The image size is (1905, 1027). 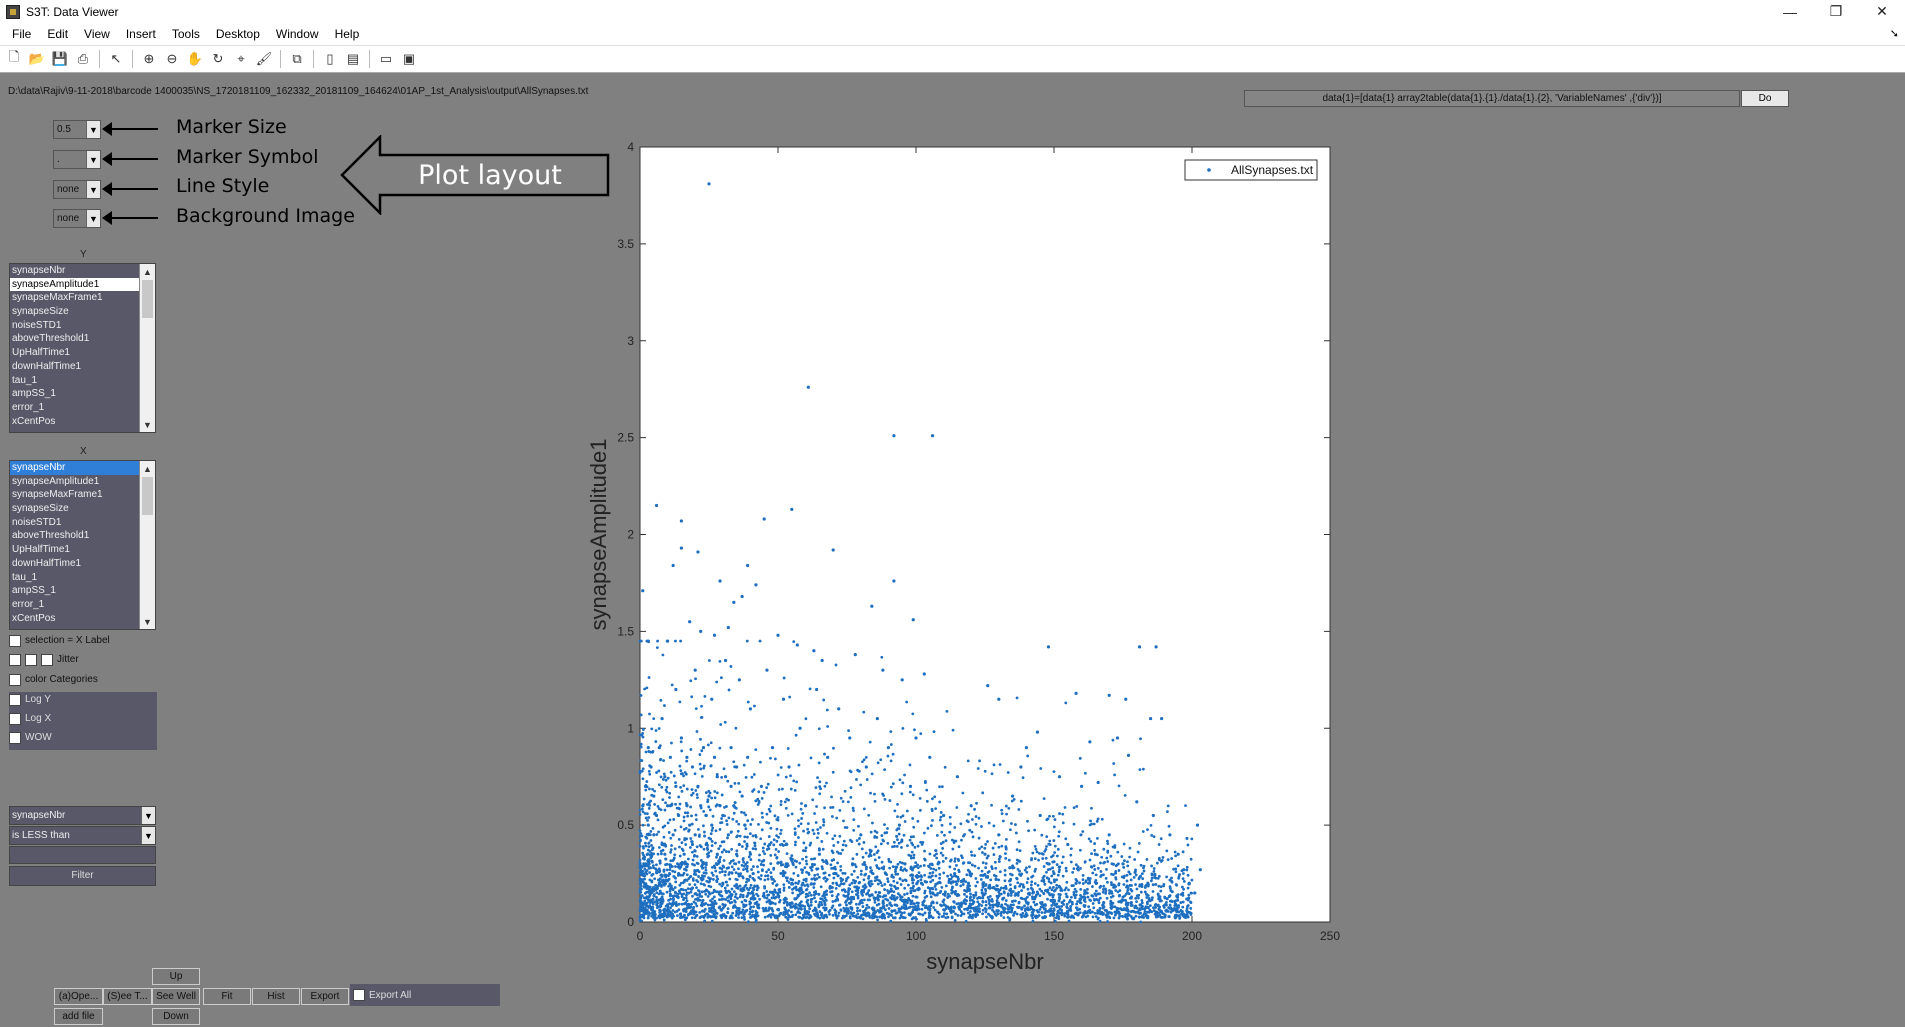 What do you see at coordinates (297, 58) in the screenshot?
I see `link-plot-icon: ⧉` at bounding box center [297, 58].